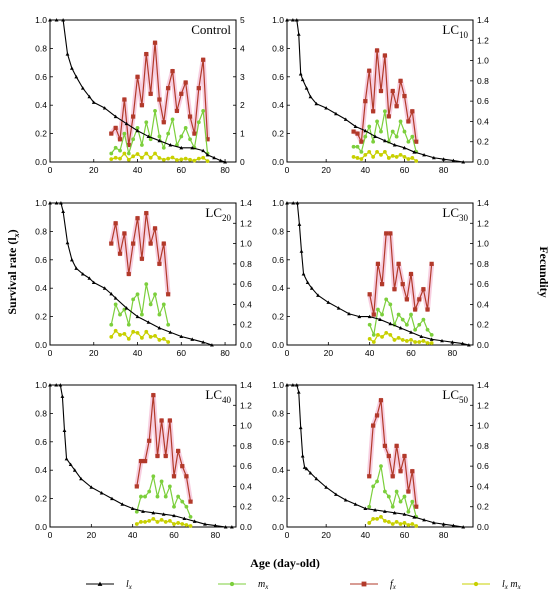  Describe the element at coordinates (483, 244) in the screenshot. I see `y2-tick-label: 1.0` at that location.